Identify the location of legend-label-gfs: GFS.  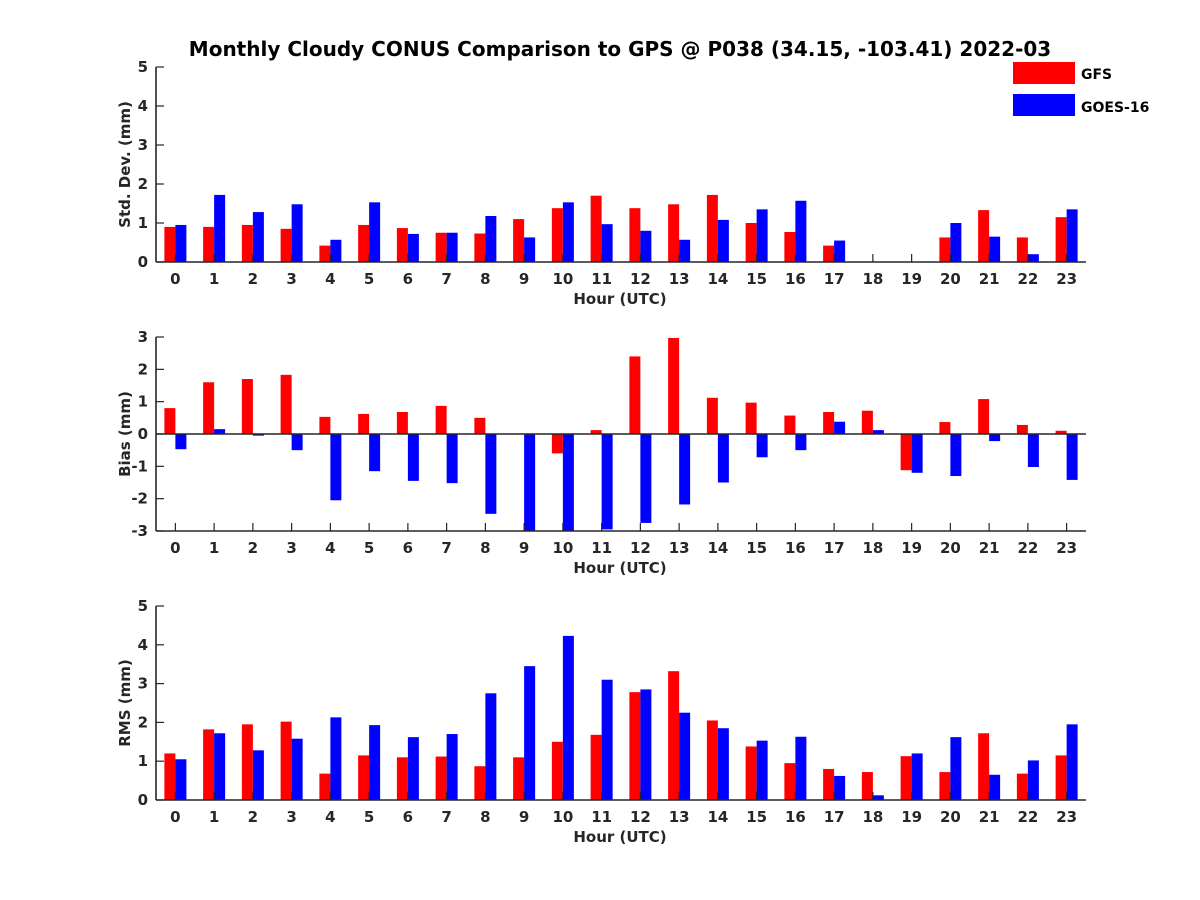
(1096, 75).